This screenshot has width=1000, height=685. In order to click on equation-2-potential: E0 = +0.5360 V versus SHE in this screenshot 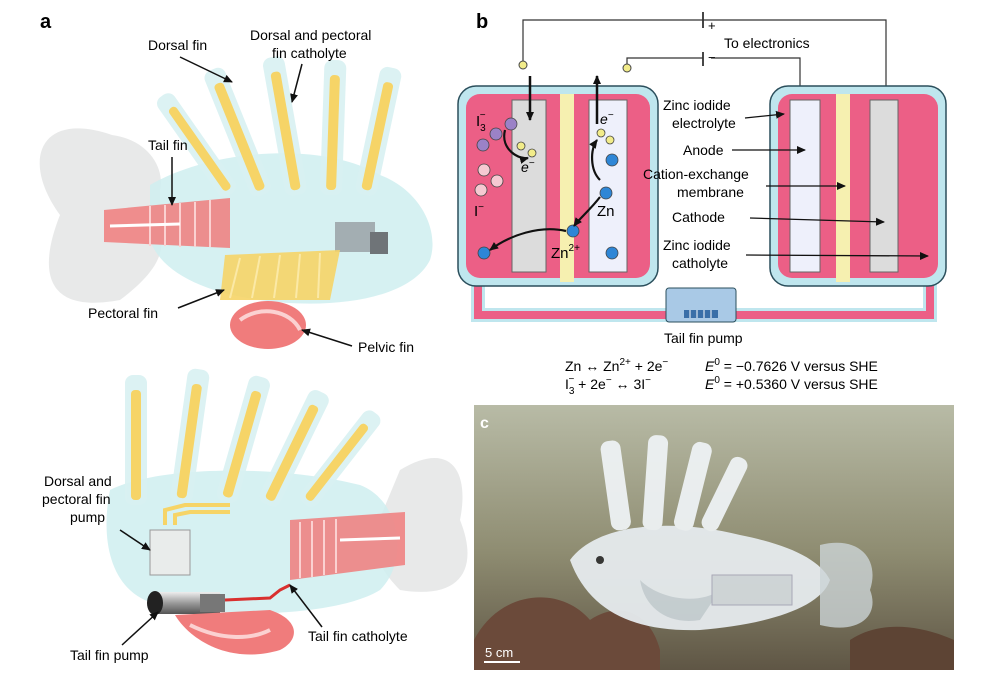, I will do `click(791, 383)`.